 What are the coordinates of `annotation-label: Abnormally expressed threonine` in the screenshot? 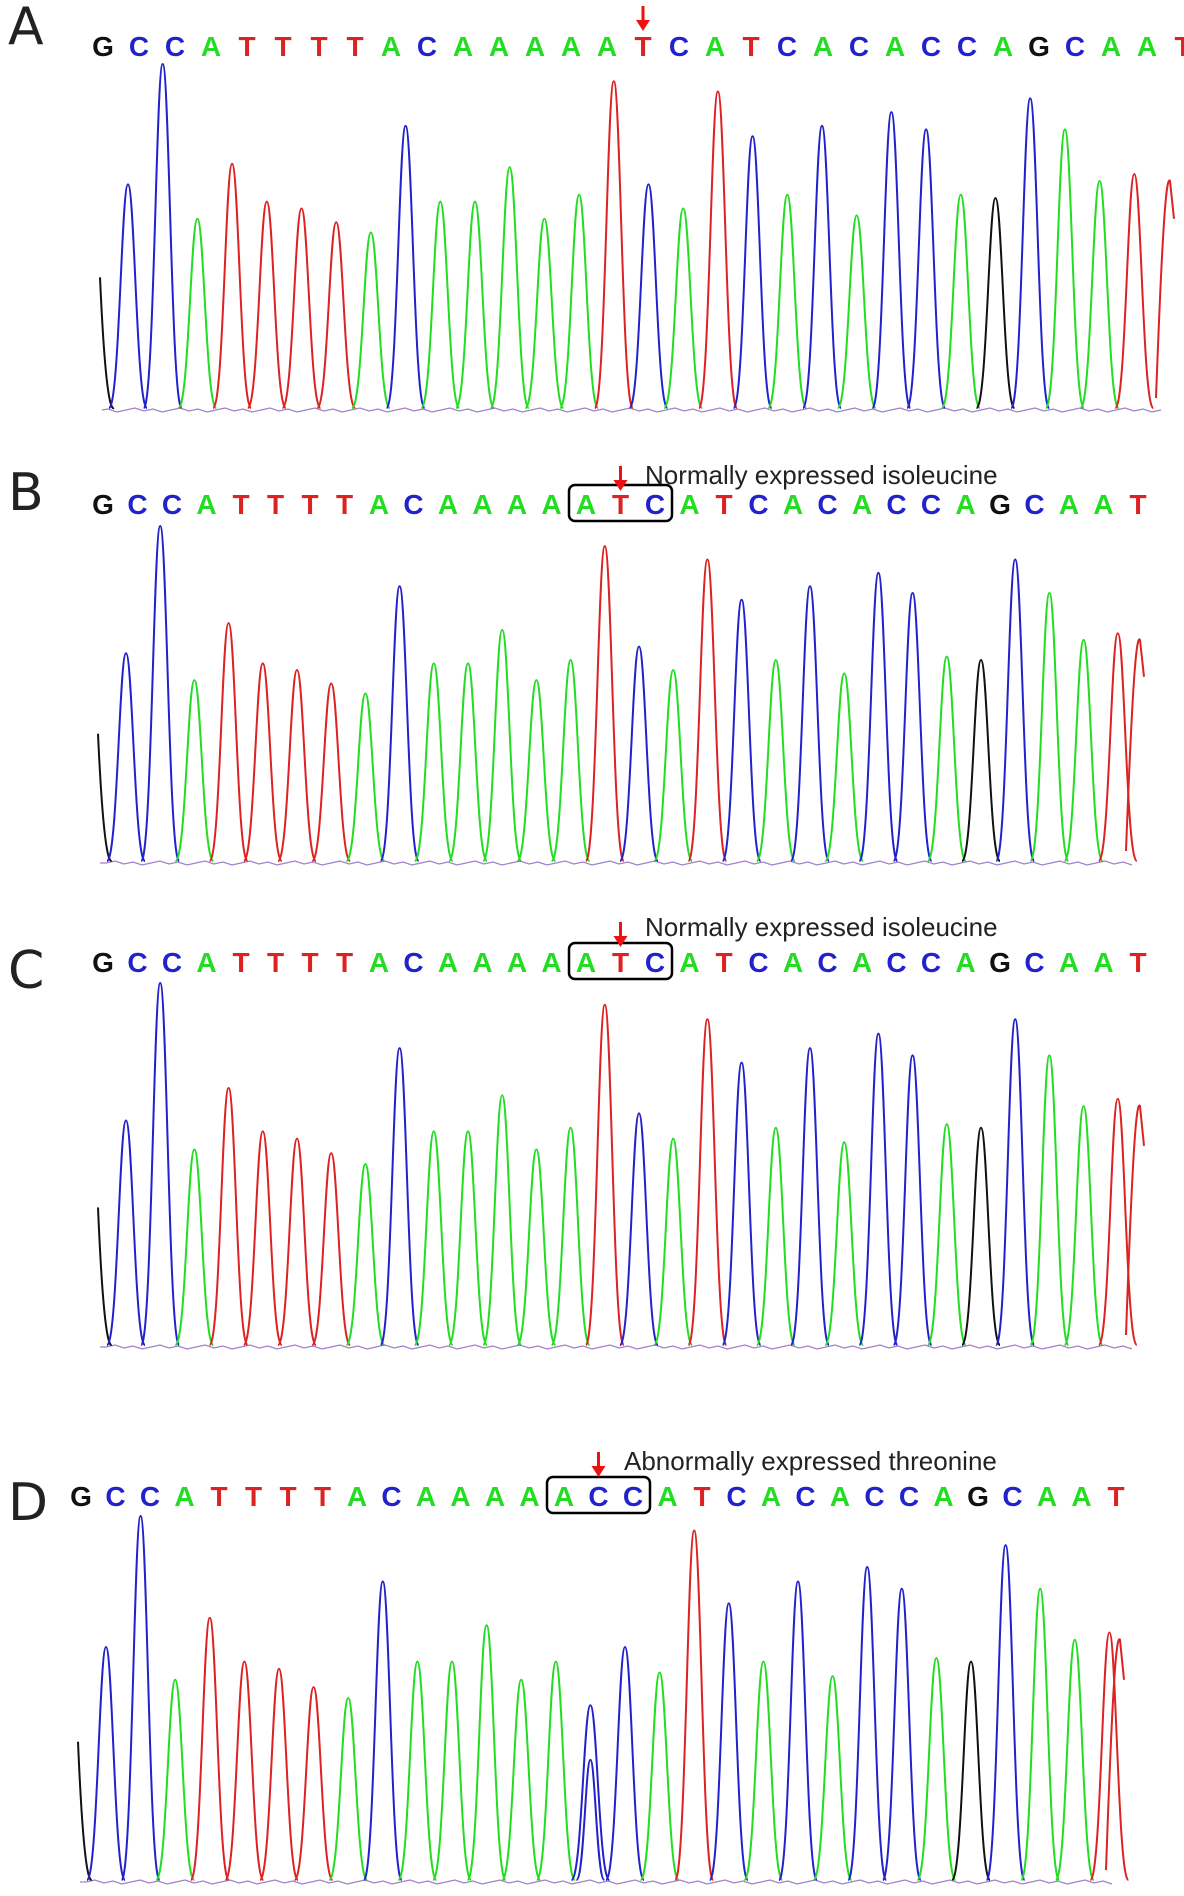 It's located at (810, 1461).